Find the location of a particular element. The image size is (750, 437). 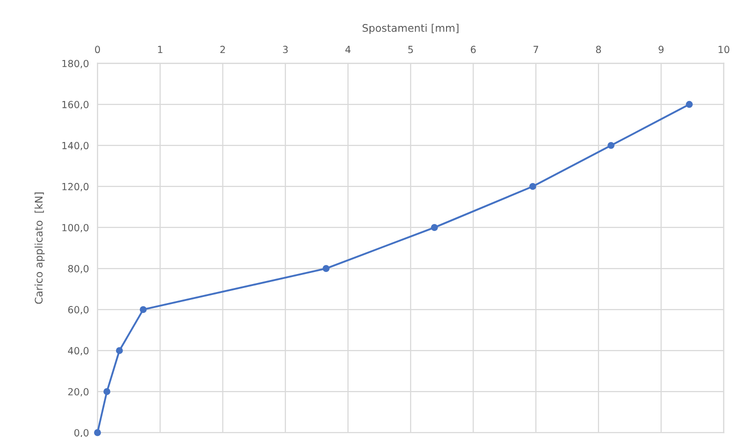

x-tick-label: 9 is located at coordinates (661, 50).